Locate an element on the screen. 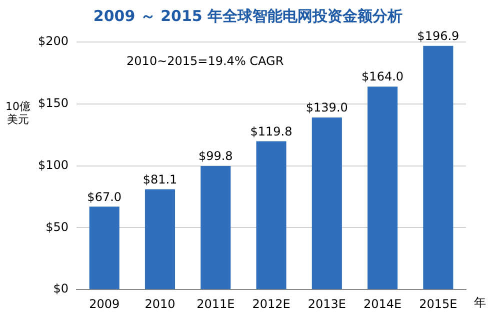 Image resolution: width=496 pixels, height=328 pixels. x-tick-label: 2009 is located at coordinates (104, 303).